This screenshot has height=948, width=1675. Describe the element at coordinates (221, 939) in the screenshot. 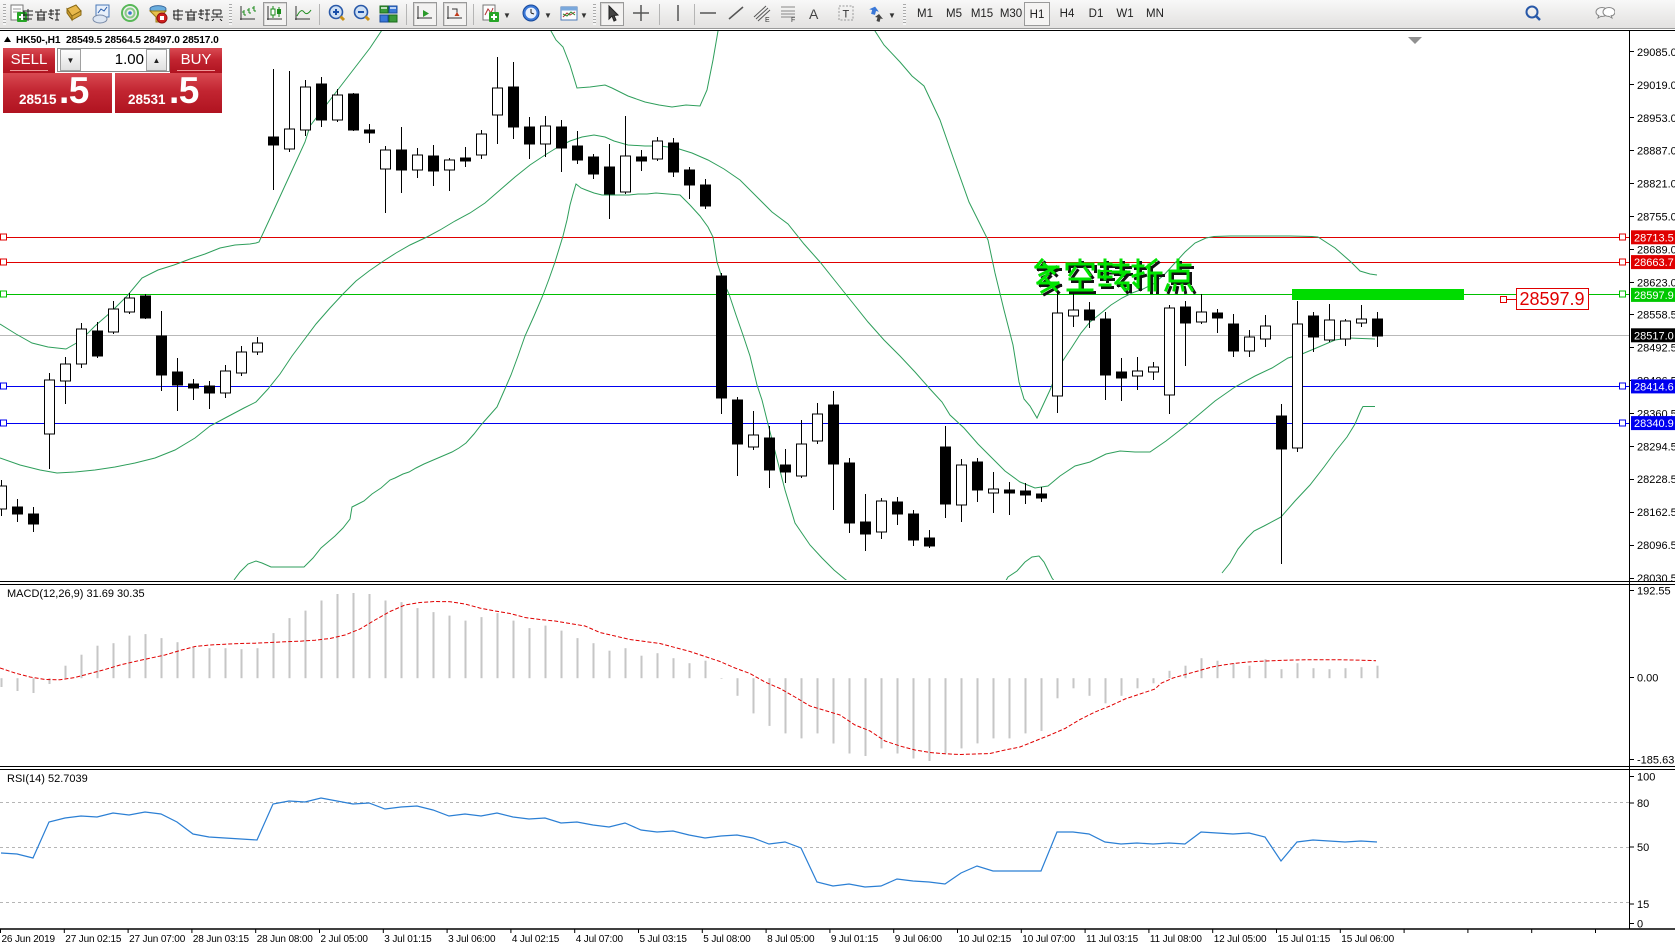

I see `svg-text: 28 Jun 03:15` at that location.